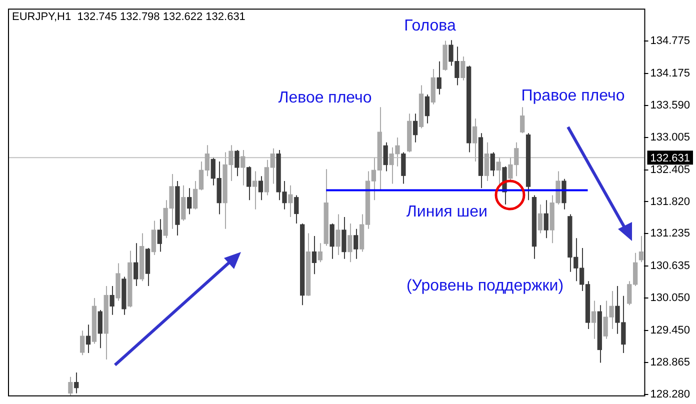 This screenshot has width=696, height=404. I want to click on y-tick-label: 130.635, so click(670, 266).